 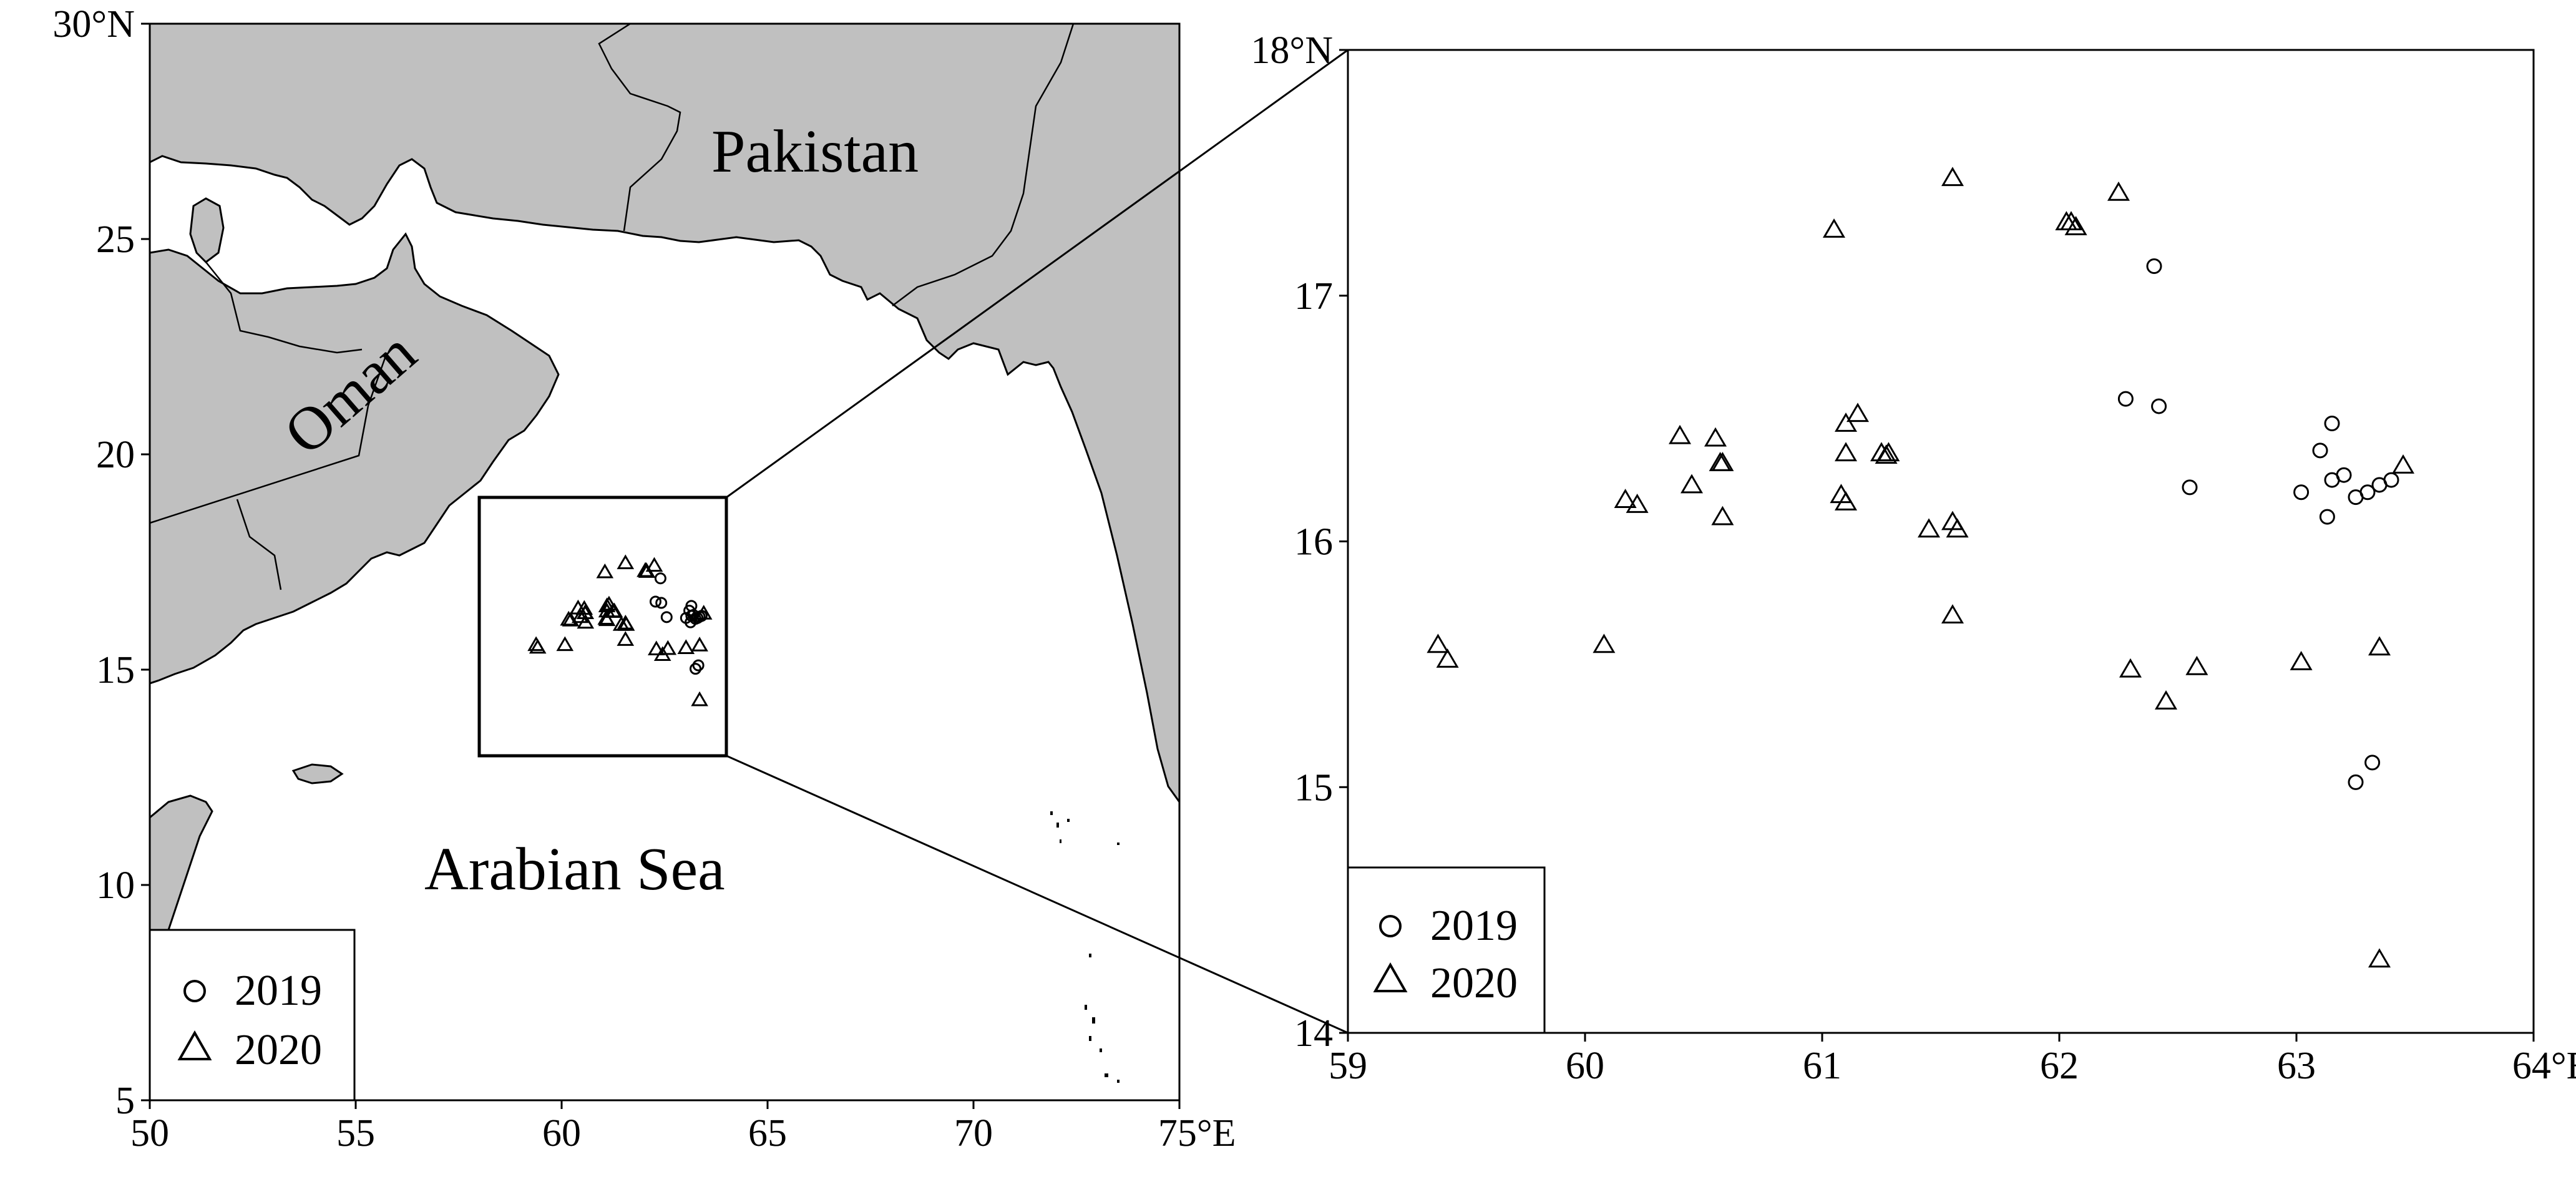 What do you see at coordinates (115, 239) in the screenshot?
I see `overview-y-tick-label: 25` at bounding box center [115, 239].